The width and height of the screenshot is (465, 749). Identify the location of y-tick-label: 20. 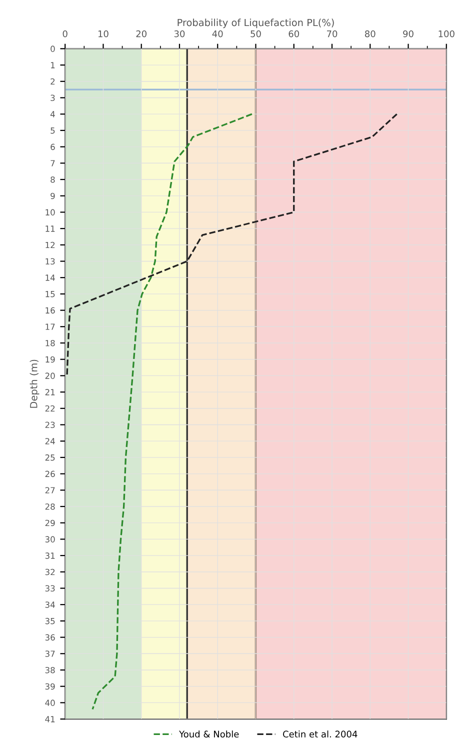
(50, 375).